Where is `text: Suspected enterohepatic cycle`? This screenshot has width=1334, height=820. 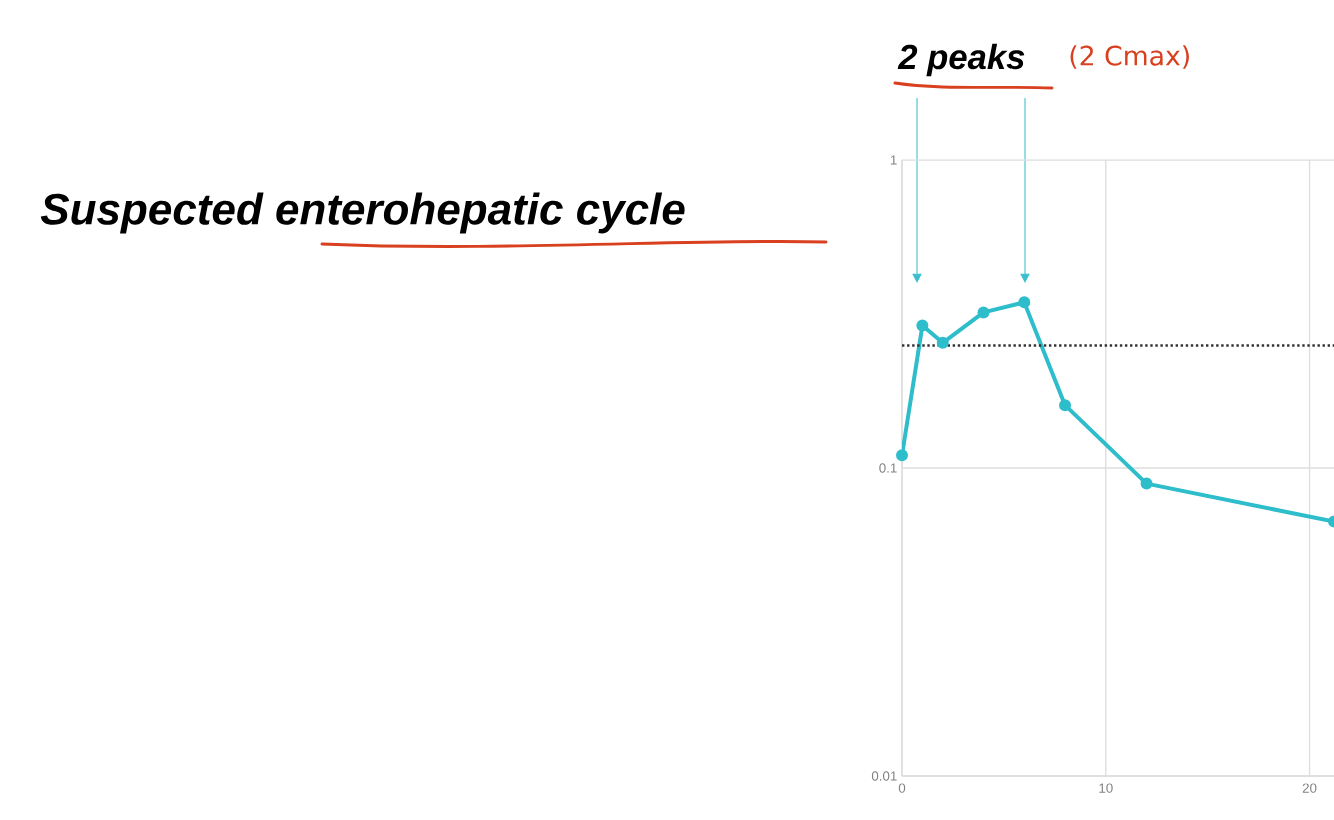
text: Suspected enterohepatic cycle is located at coordinates (362, 213).